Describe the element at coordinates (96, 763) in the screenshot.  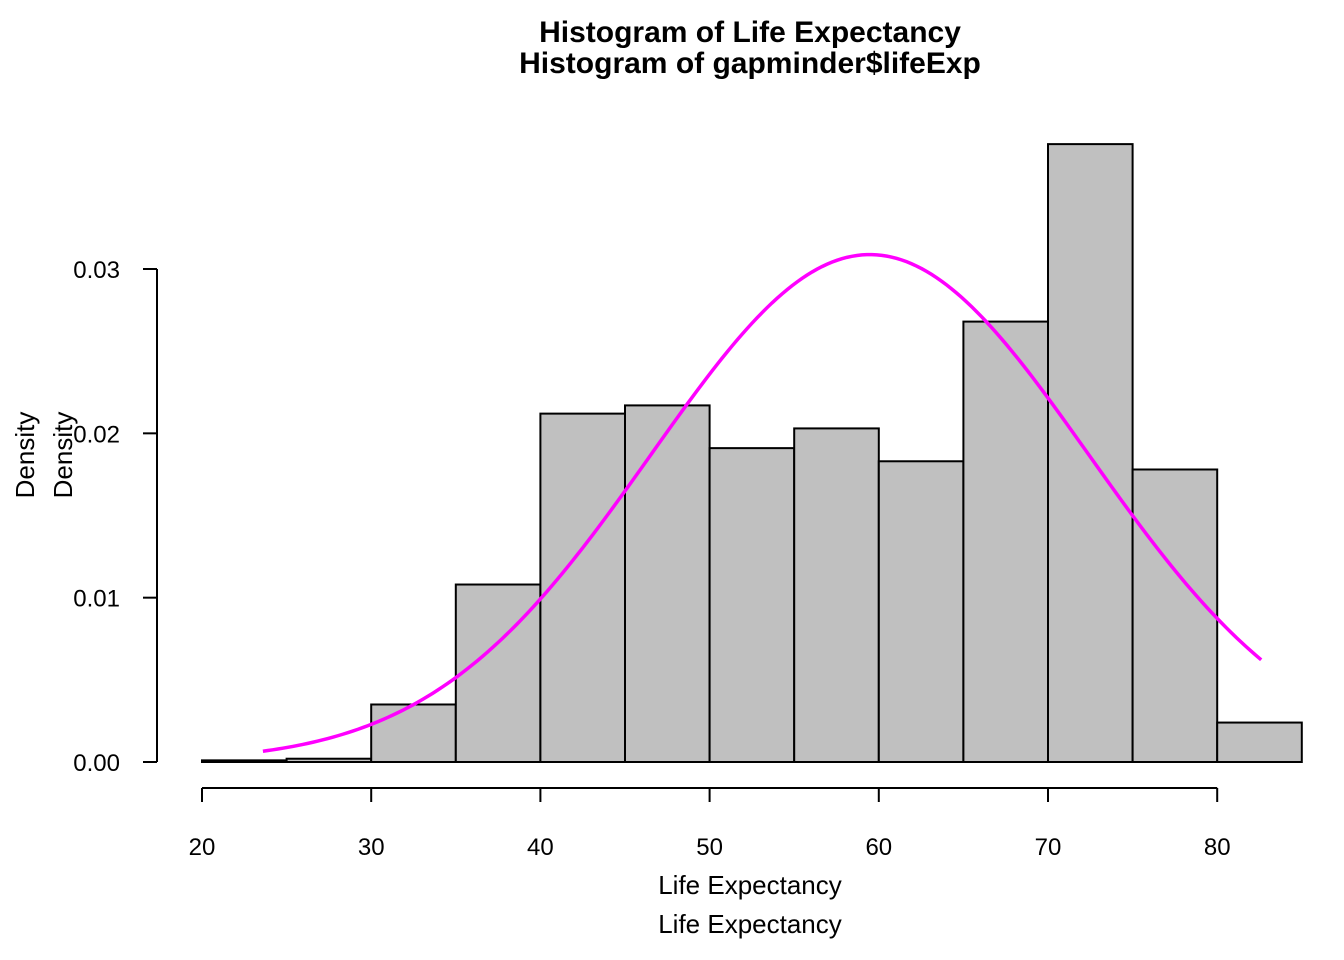
I see `y-tick-label-0.00: 0.00` at that location.